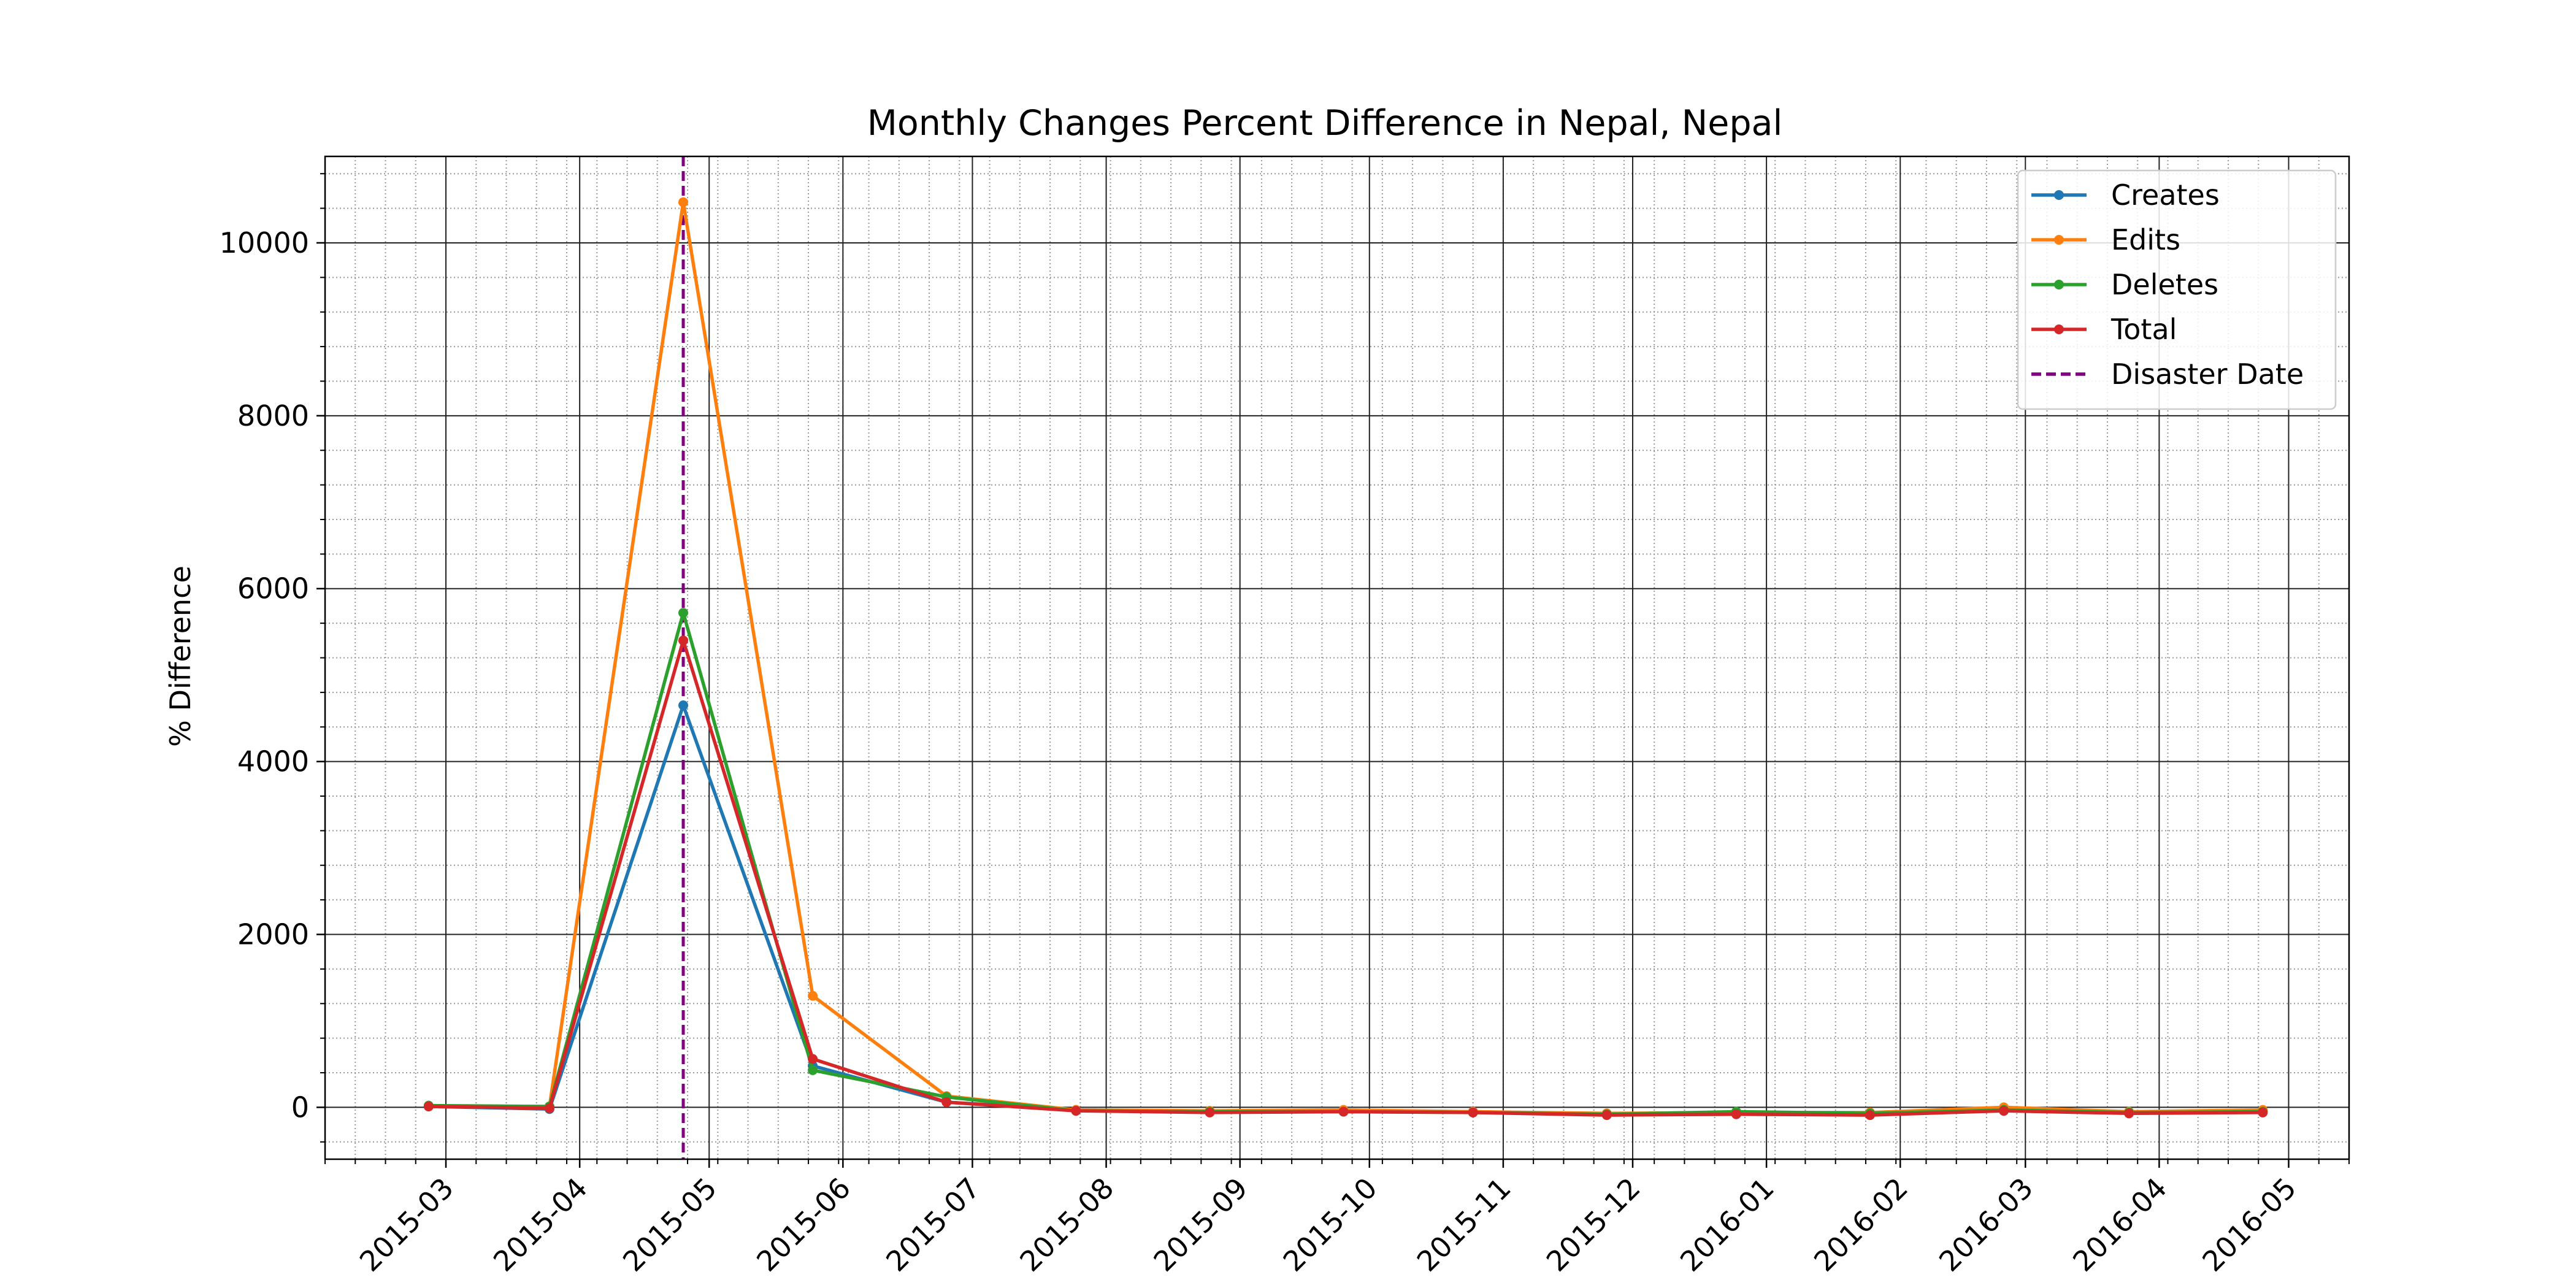  I want to click on legend-box, so click(2177, 289).